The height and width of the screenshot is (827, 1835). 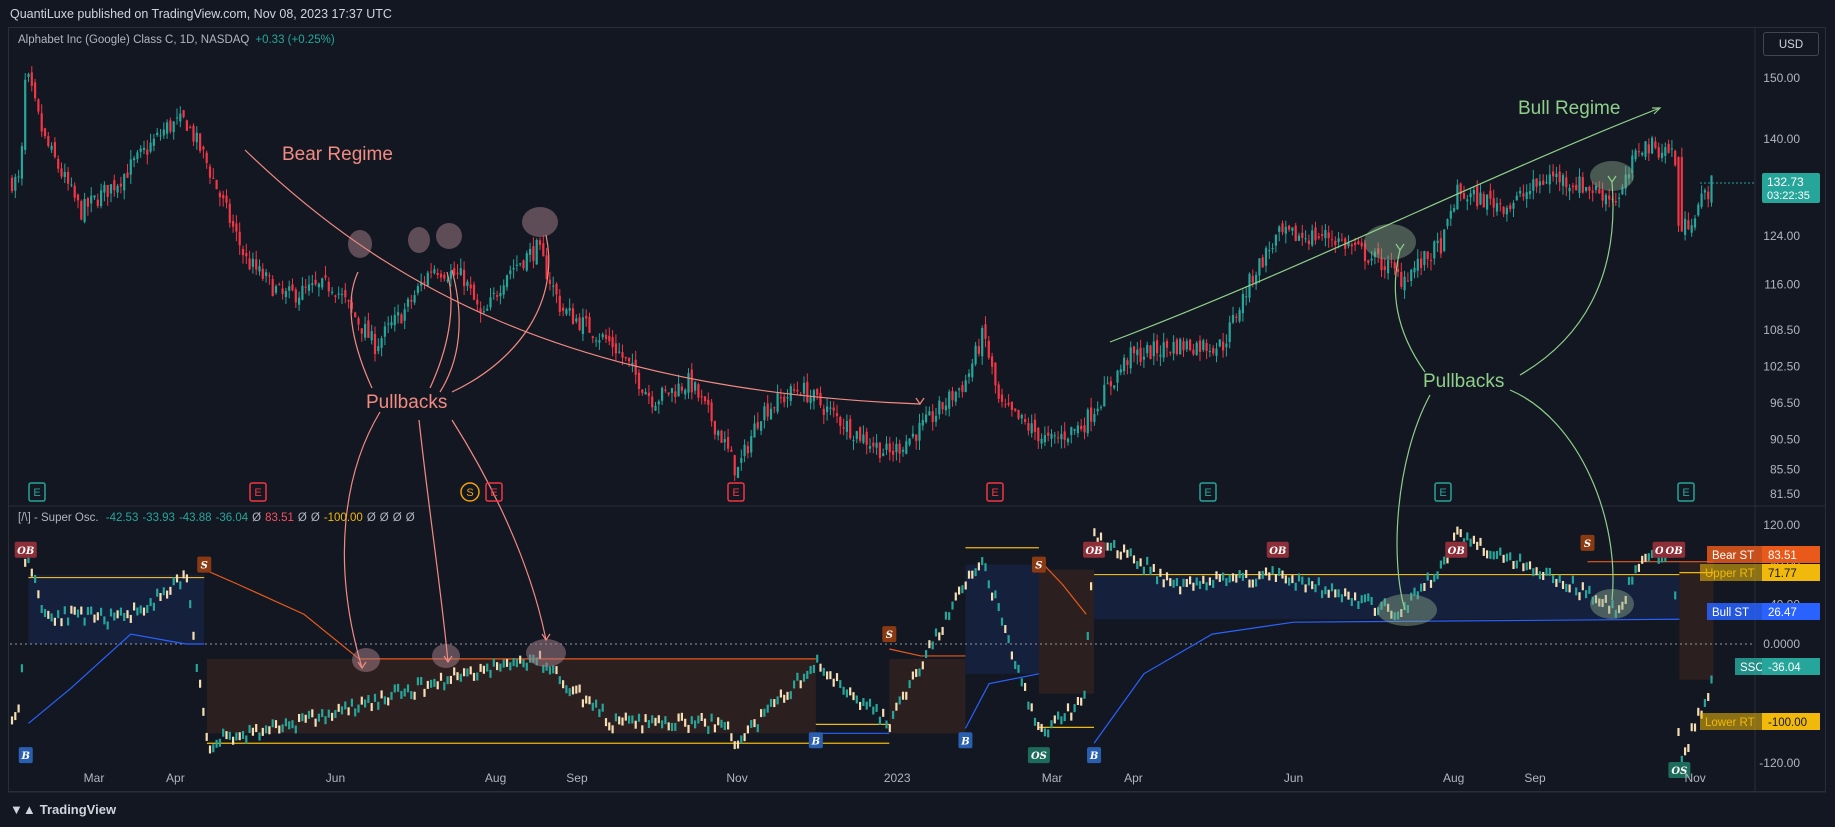 I want to click on event-label: E, so click(x=735, y=493).